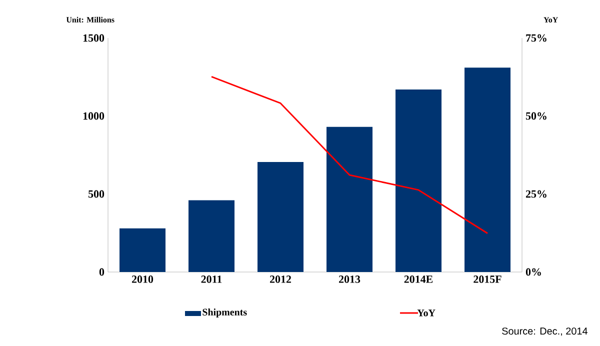 The image size is (600, 346). I want to click on legend-label: YoY, so click(426, 313).